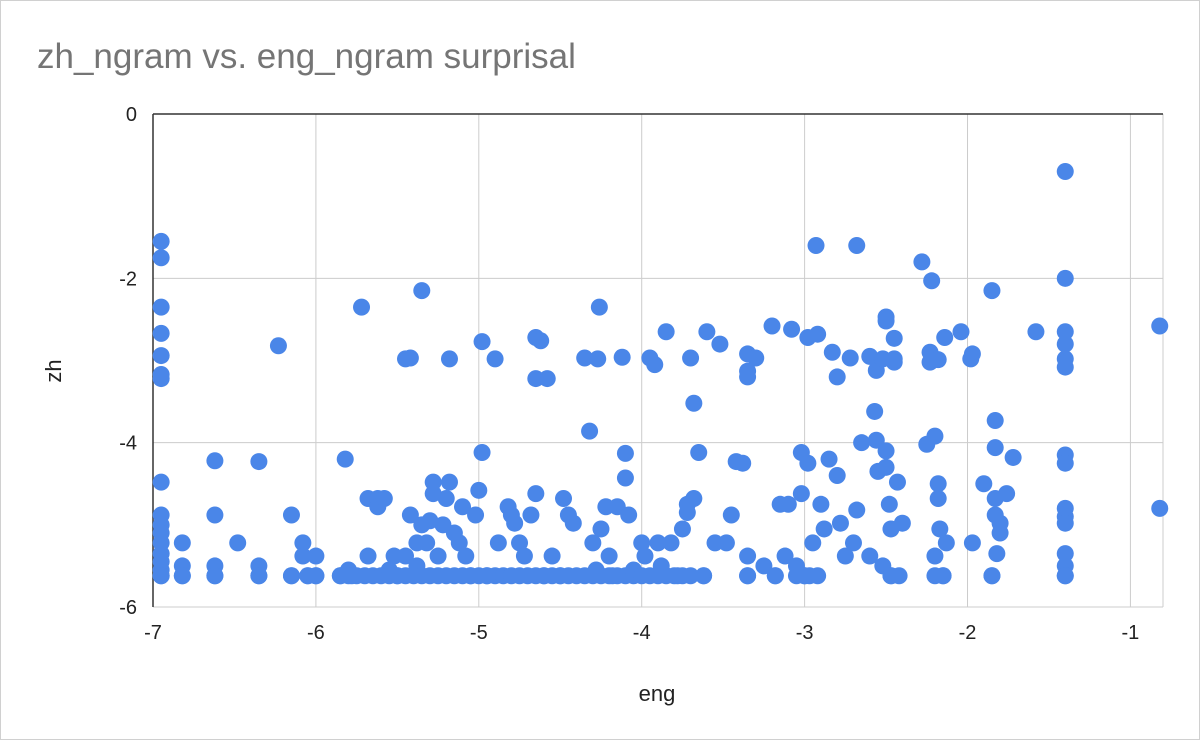  What do you see at coordinates (128, 444) in the screenshot?
I see `y-tick-label: -4` at bounding box center [128, 444].